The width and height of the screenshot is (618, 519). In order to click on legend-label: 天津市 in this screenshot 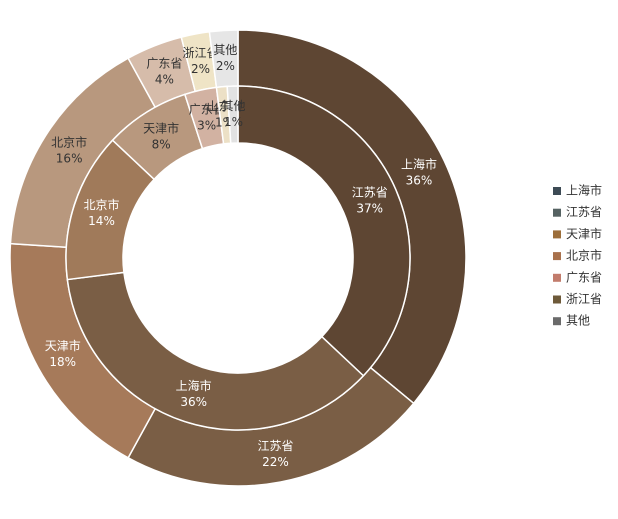, I will do `click(584, 233)`.